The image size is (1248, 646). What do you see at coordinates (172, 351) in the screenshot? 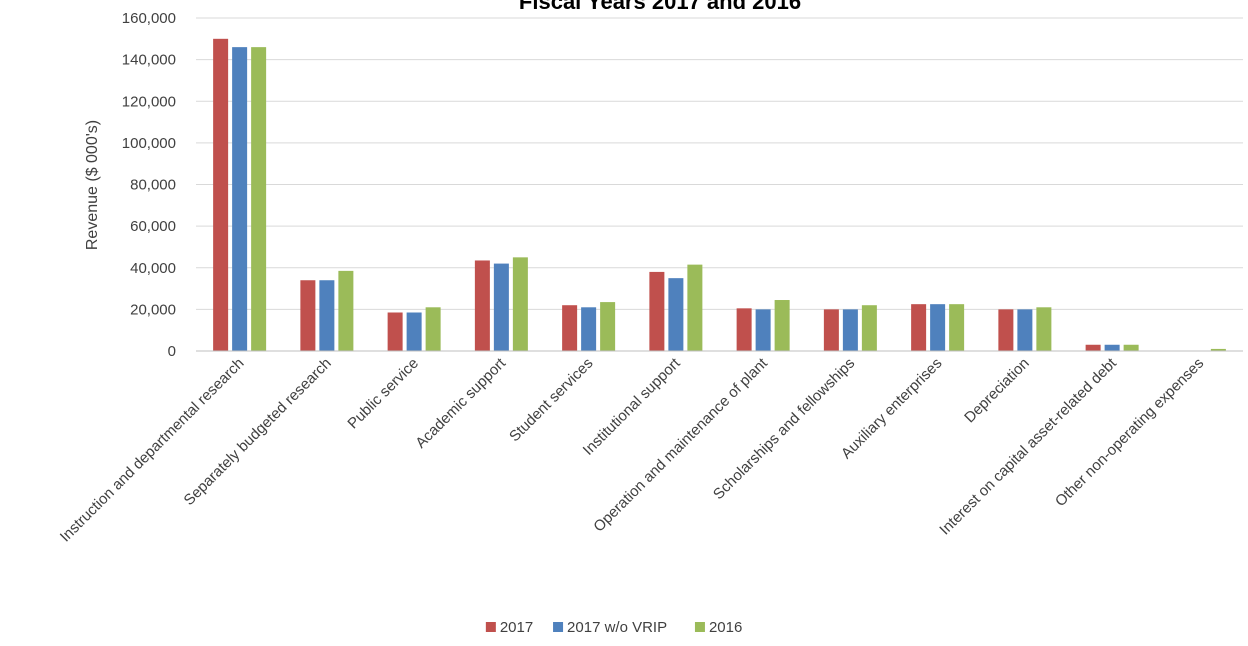
I see `y-tick-label: 0` at bounding box center [172, 351].